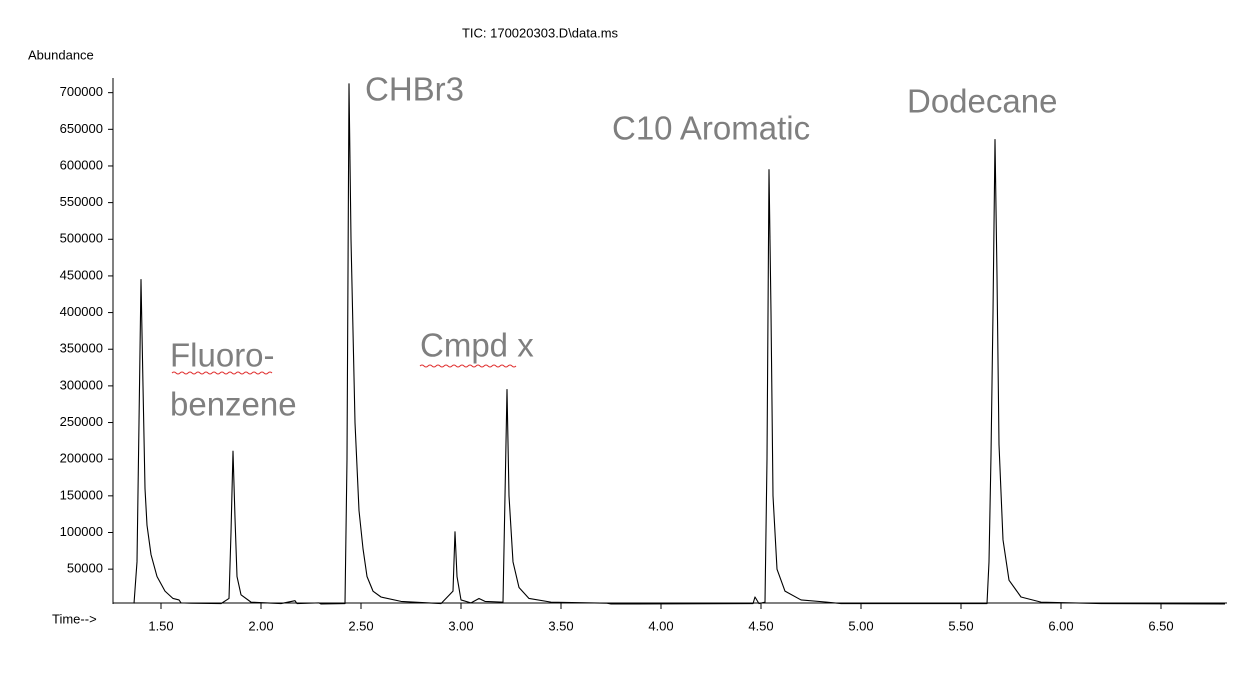 The height and width of the screenshot is (681, 1257). What do you see at coordinates (81, 274) in the screenshot?
I see `y-tick-label: 450000` at bounding box center [81, 274].